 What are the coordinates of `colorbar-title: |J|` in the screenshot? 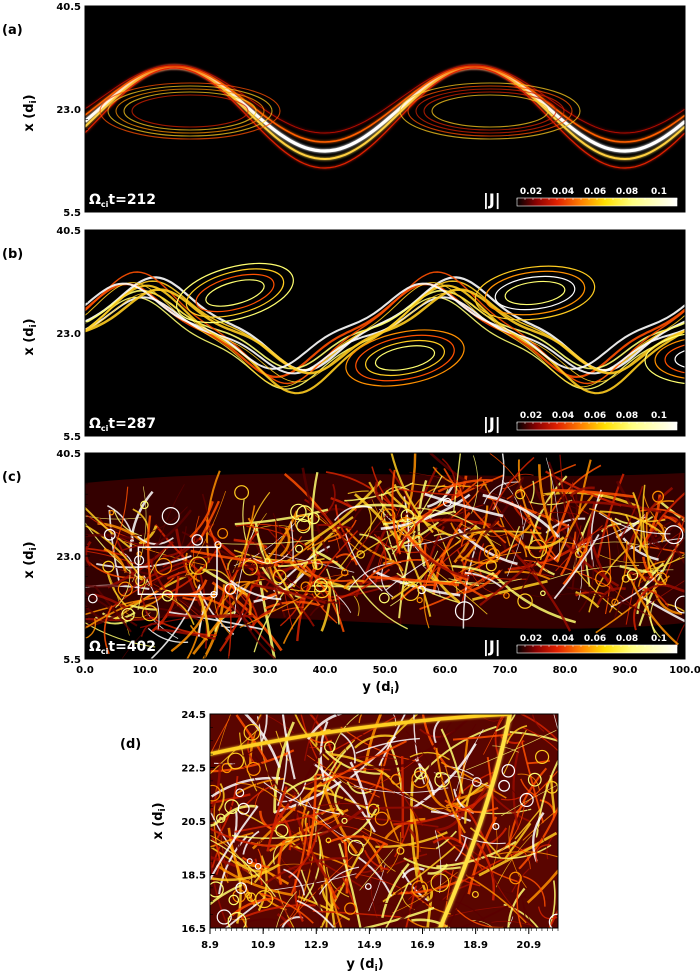 It's located at (492, 424).